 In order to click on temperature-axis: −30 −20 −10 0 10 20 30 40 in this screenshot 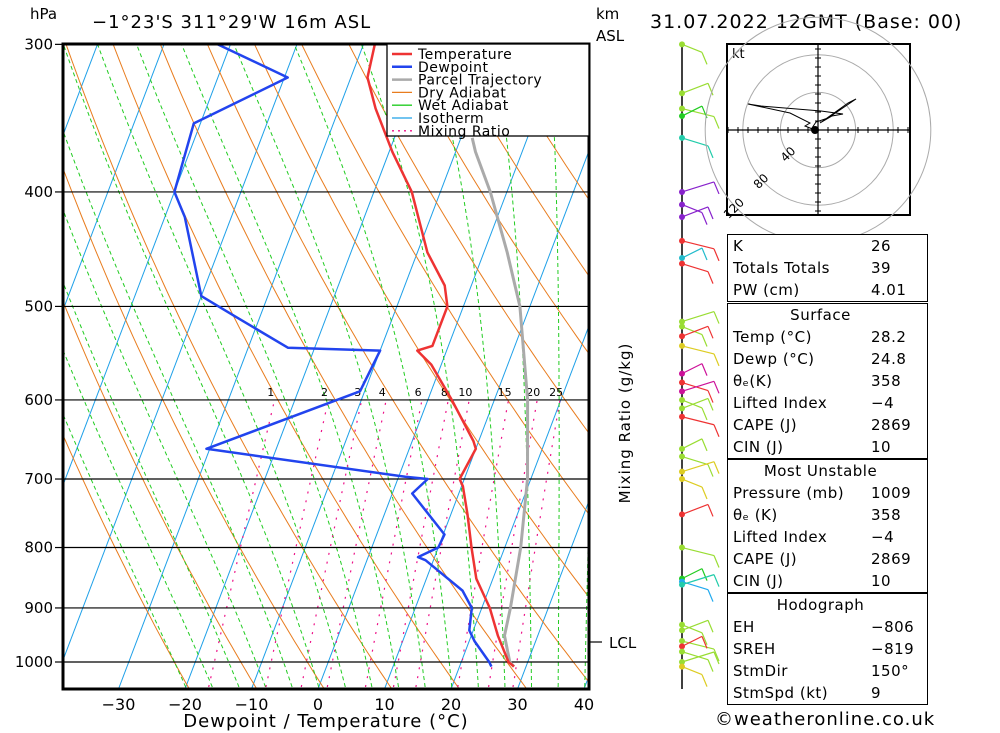, I will do `click(348, 704)`.